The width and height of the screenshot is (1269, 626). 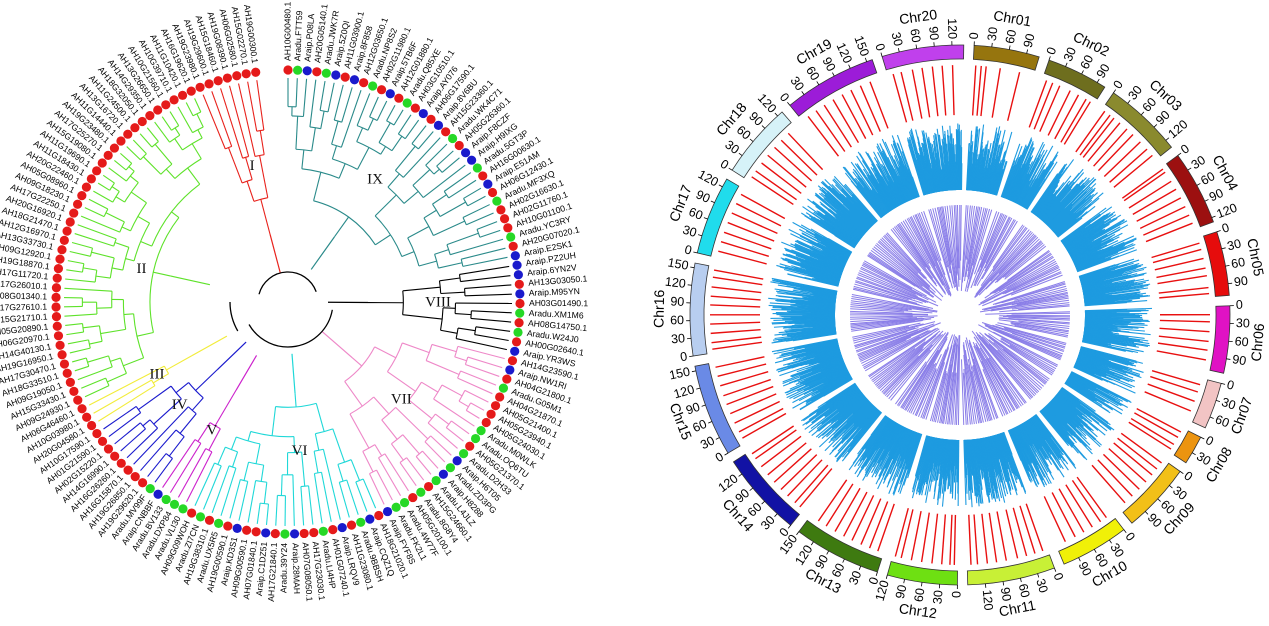 What do you see at coordinates (322, 253) in the screenshot?
I see `clade-stem` at bounding box center [322, 253].